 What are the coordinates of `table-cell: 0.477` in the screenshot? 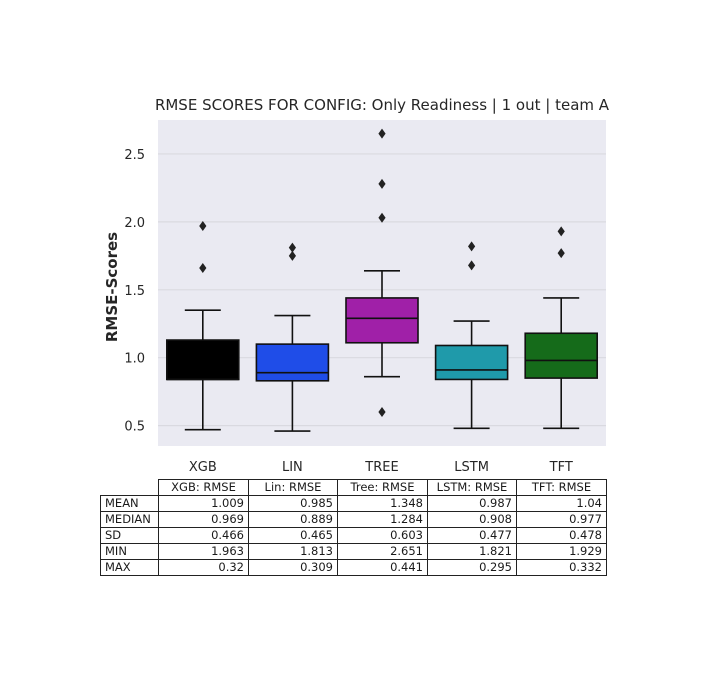 It's located at (472, 535).